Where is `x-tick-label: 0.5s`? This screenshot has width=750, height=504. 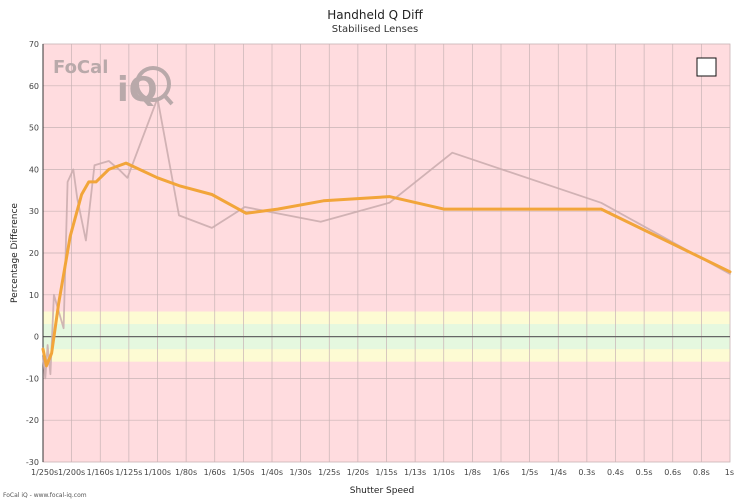 x-tick-label: 0.5s is located at coordinates (644, 472).